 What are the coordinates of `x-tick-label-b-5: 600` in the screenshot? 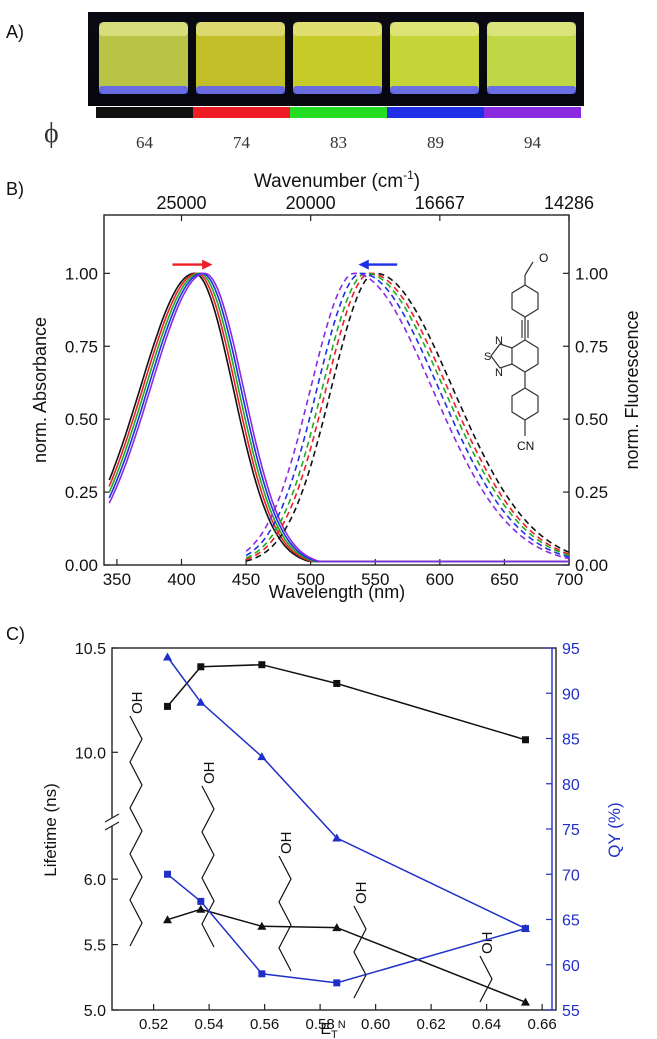 It's located at (440, 579).